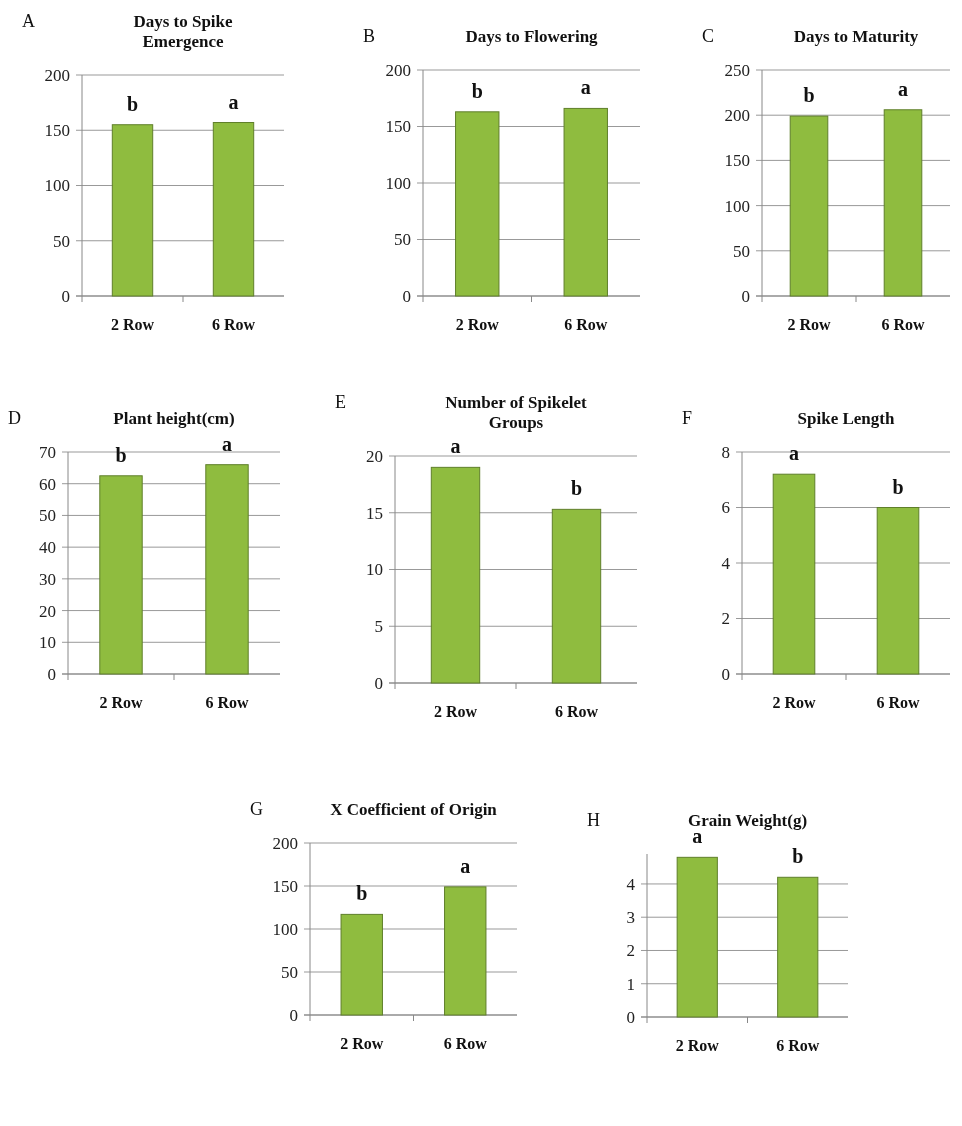  What do you see at coordinates (687, 418) in the screenshot?
I see `text: F` at bounding box center [687, 418].